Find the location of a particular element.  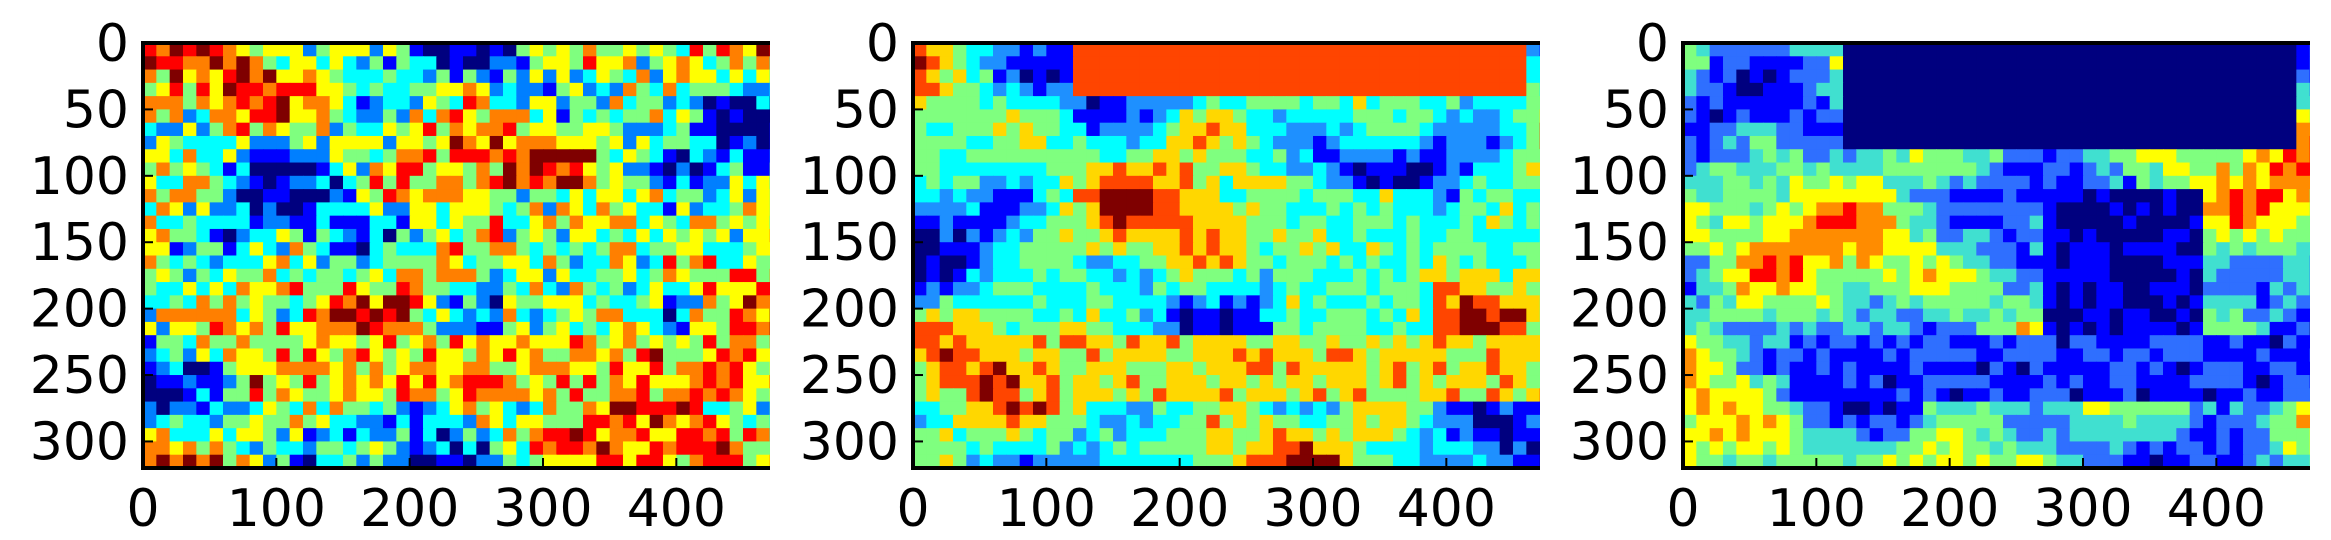

y-tick-label: 200 is located at coordinates (1619, 310).